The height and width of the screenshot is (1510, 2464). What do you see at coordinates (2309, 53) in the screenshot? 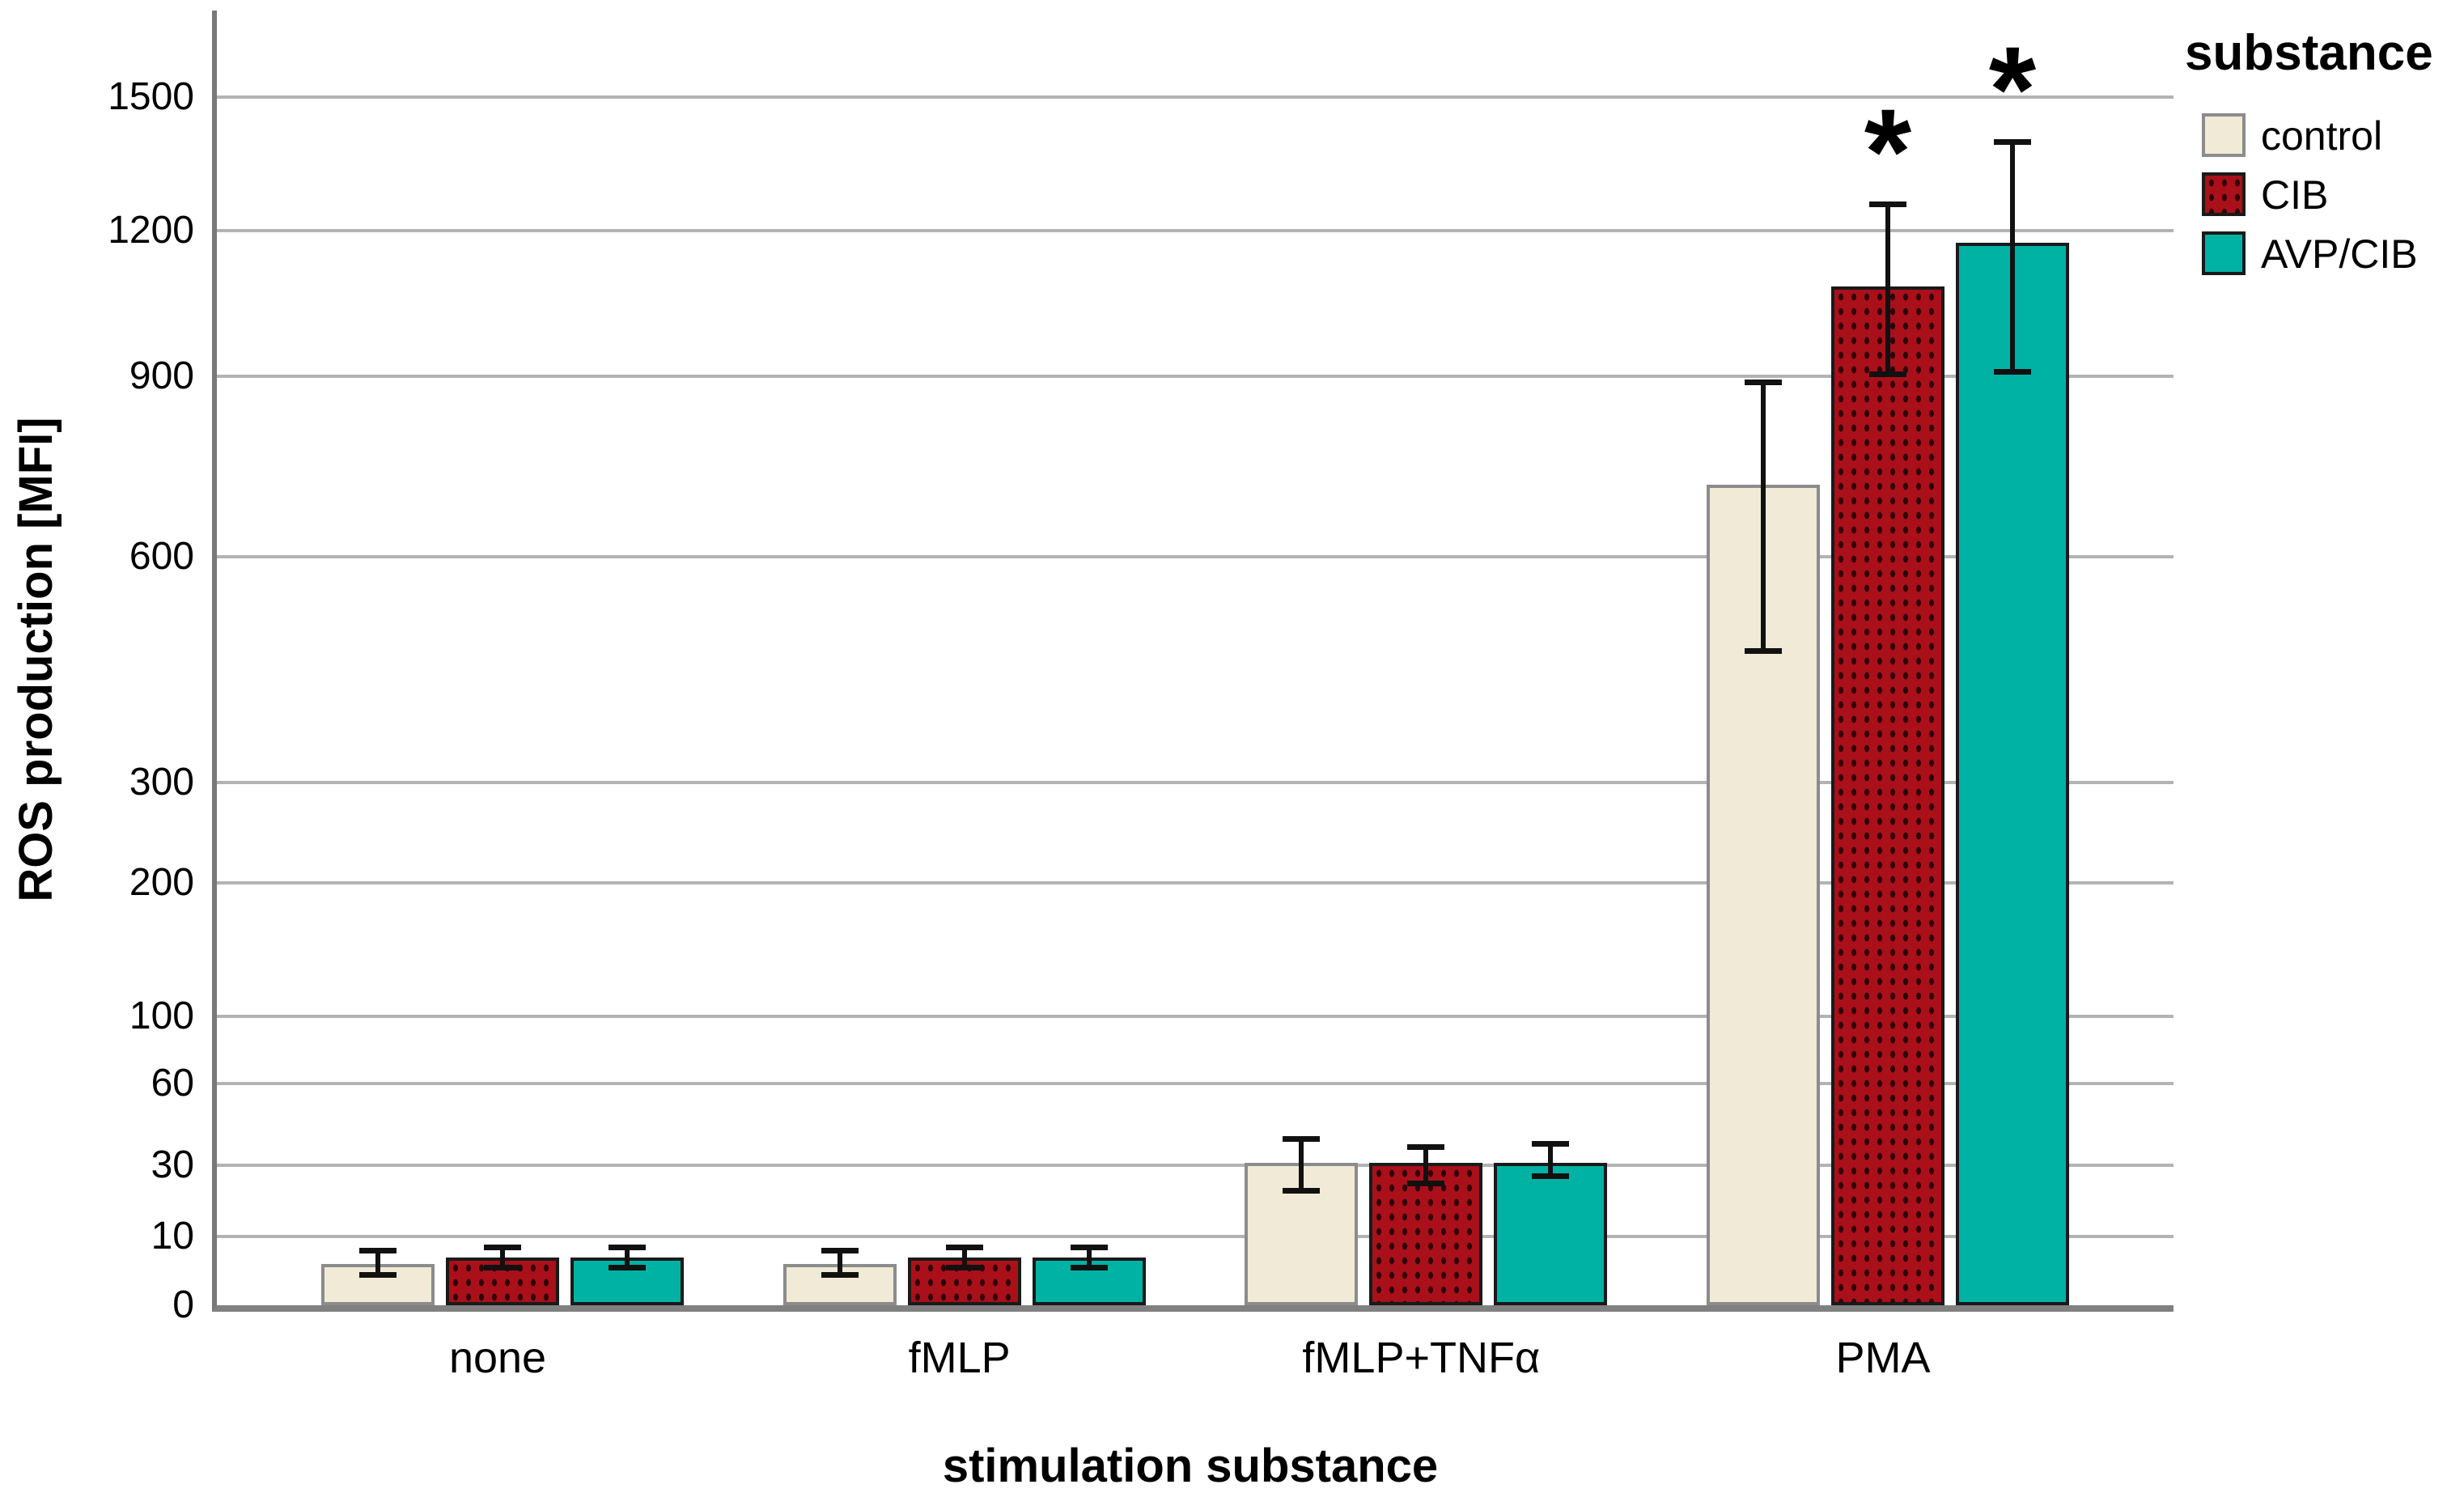
I see `legend-title: substance` at bounding box center [2309, 53].